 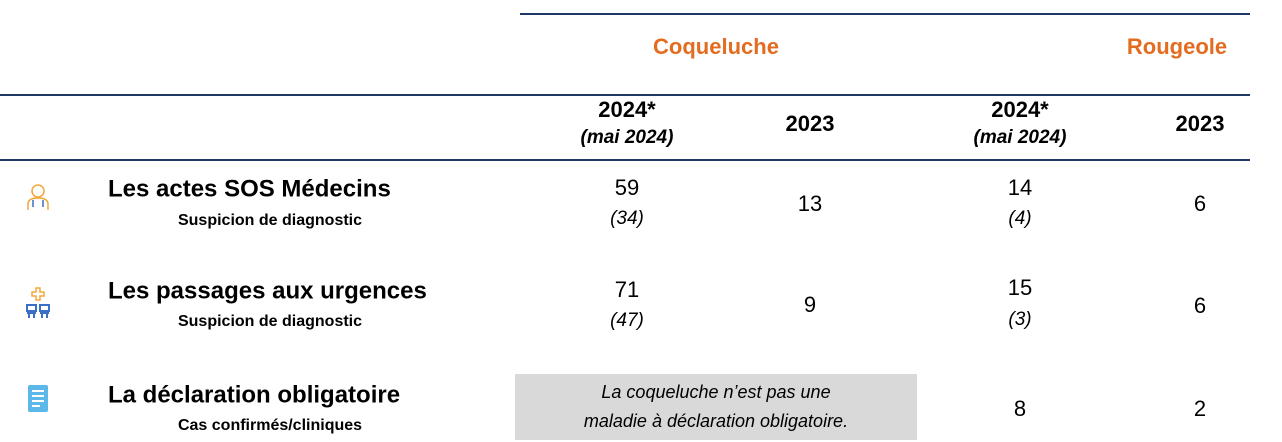 I want to click on row-title: Les passages aux urgences, so click(x=267, y=290).